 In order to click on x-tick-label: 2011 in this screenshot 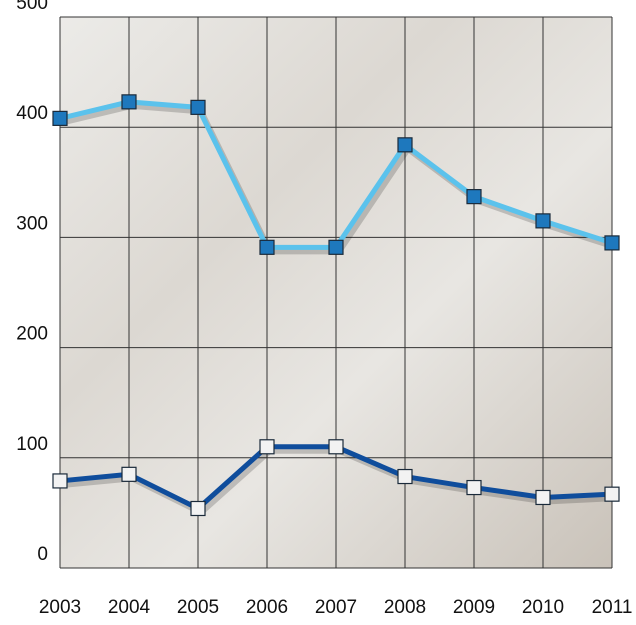, I will do `click(612, 607)`.